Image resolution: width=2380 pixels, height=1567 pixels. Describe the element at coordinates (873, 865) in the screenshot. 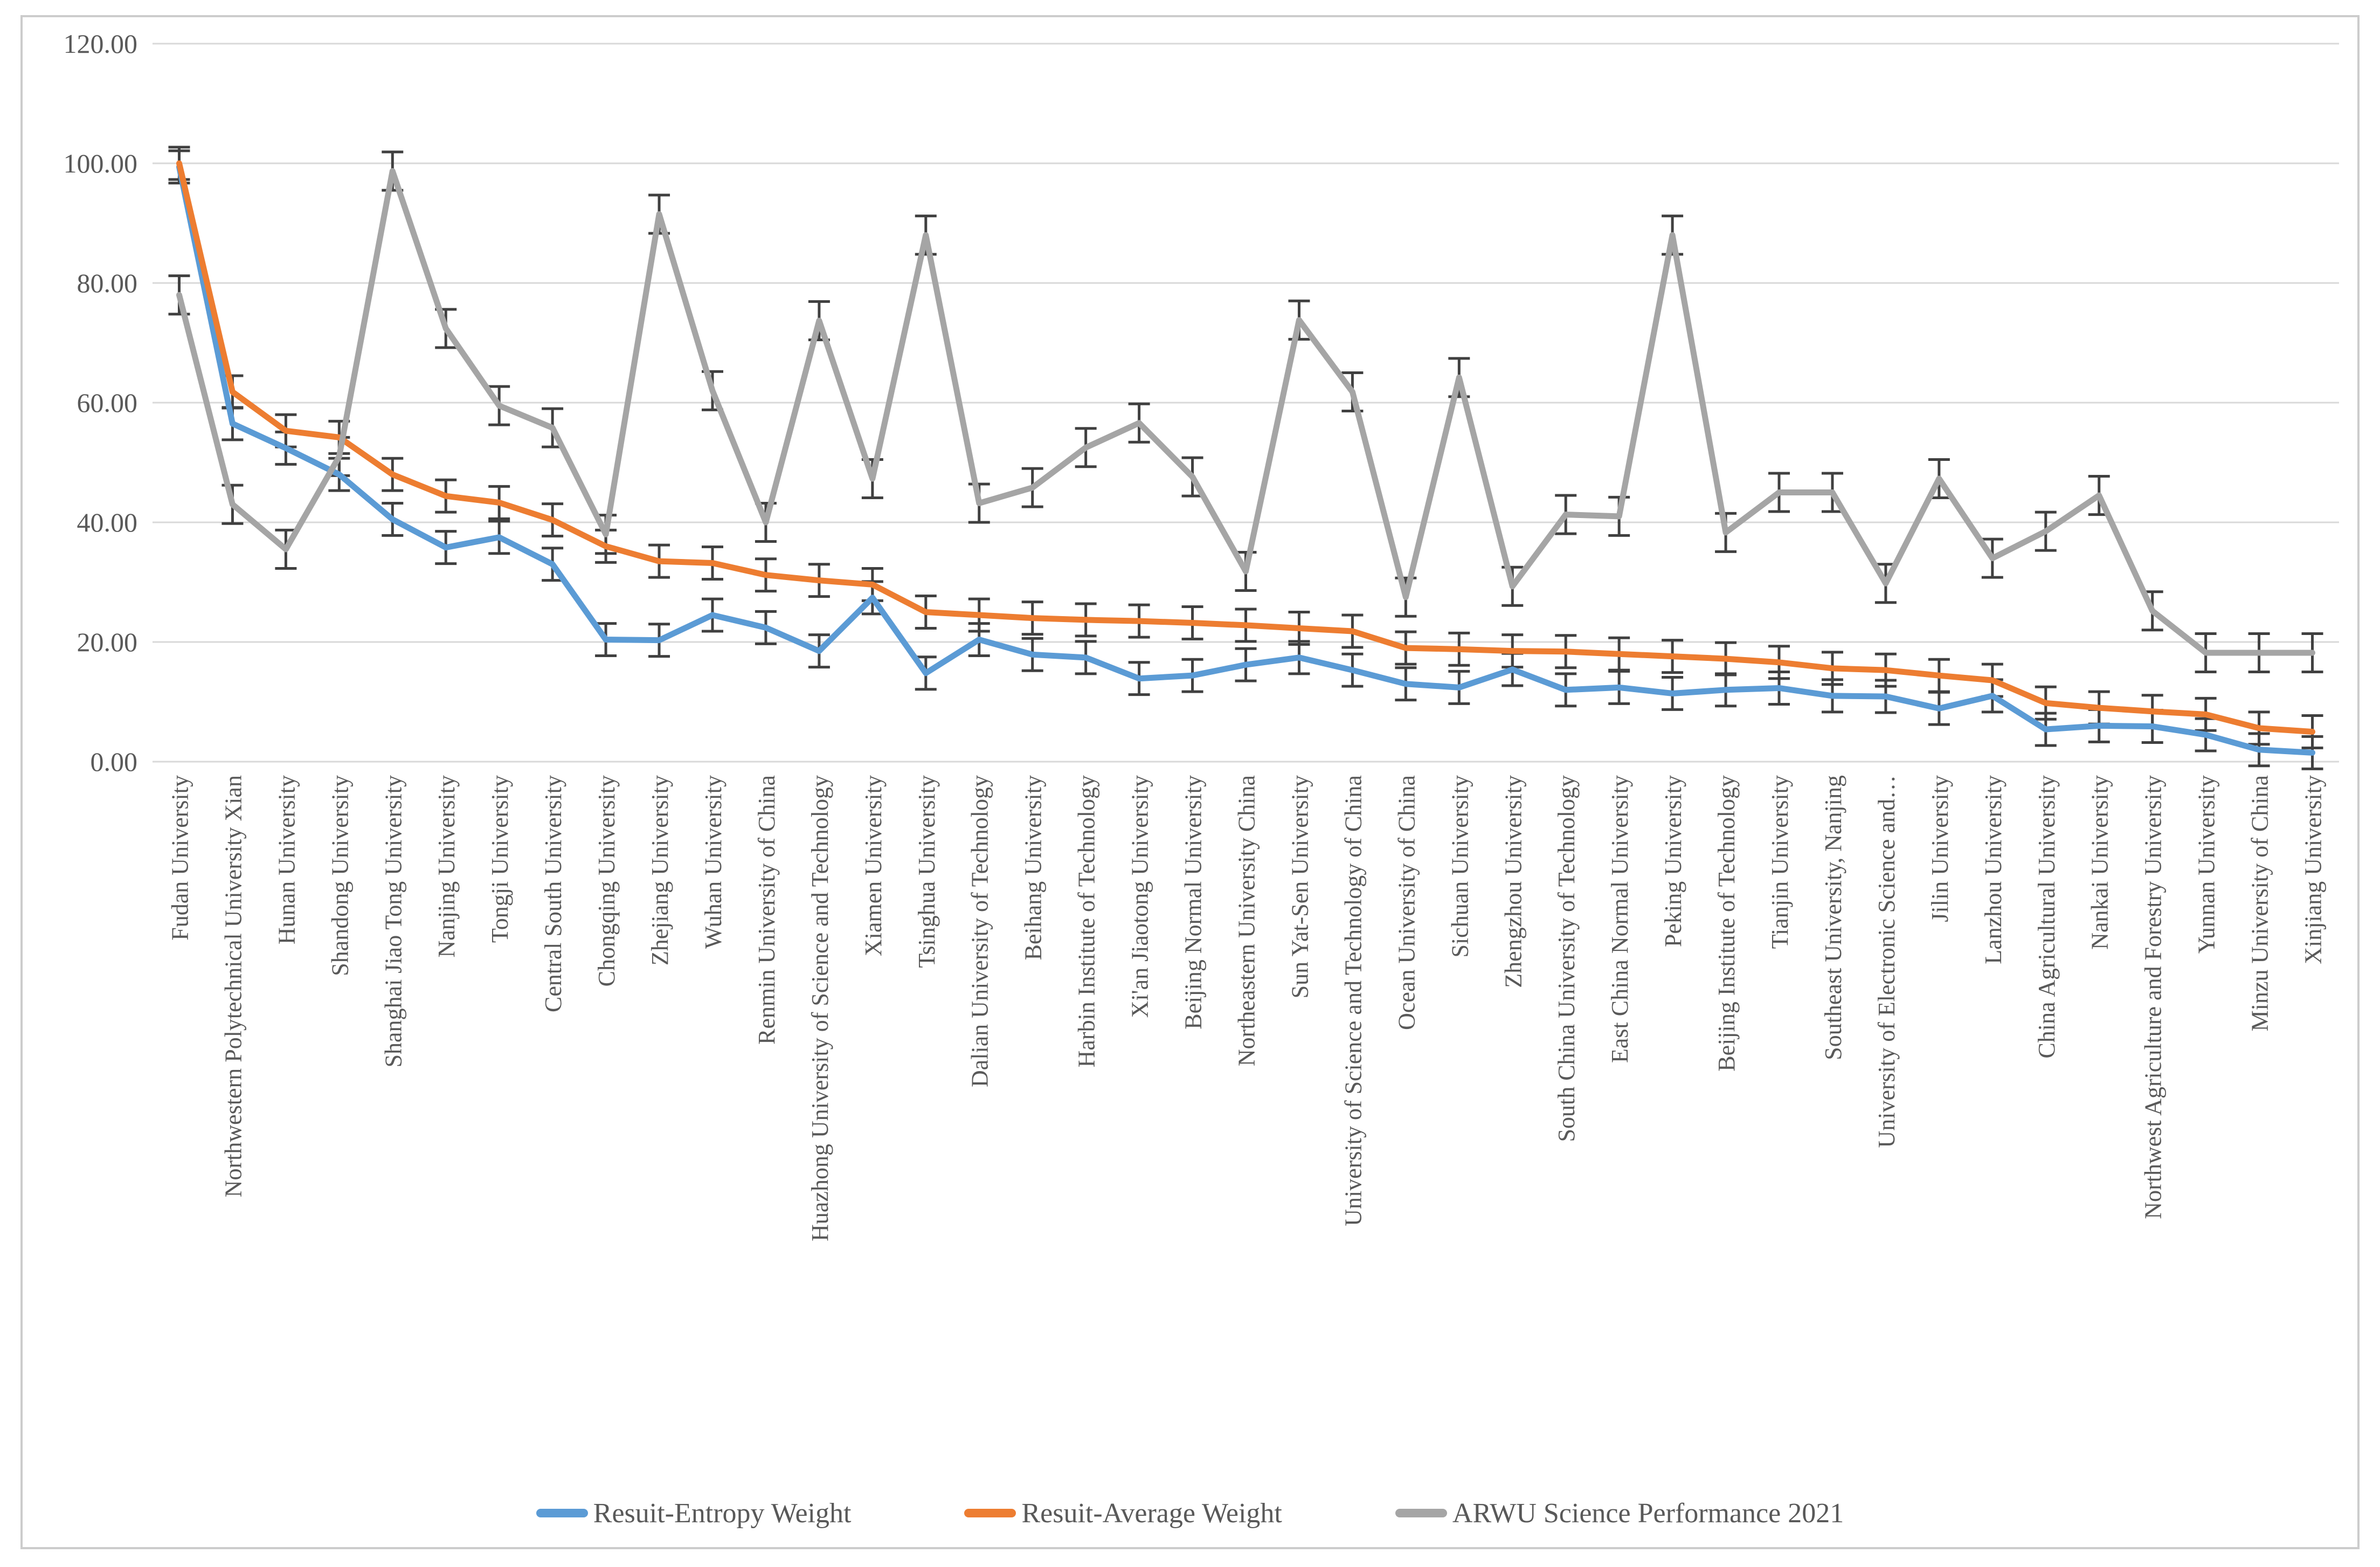

I see `x-axis-label: Xiamen University` at that location.